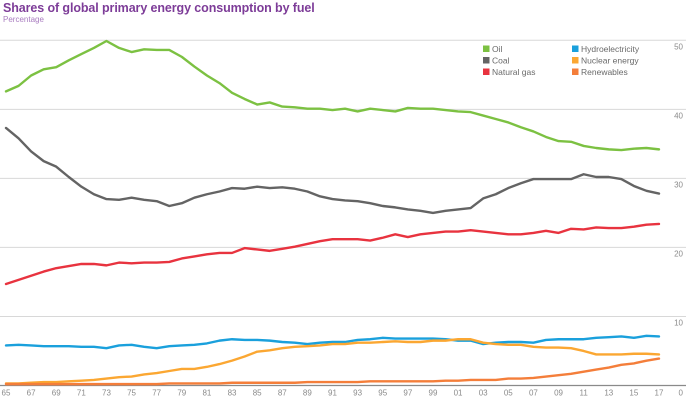  What do you see at coordinates (483, 393) in the screenshot?
I see `x-tick-label: 03` at bounding box center [483, 393].